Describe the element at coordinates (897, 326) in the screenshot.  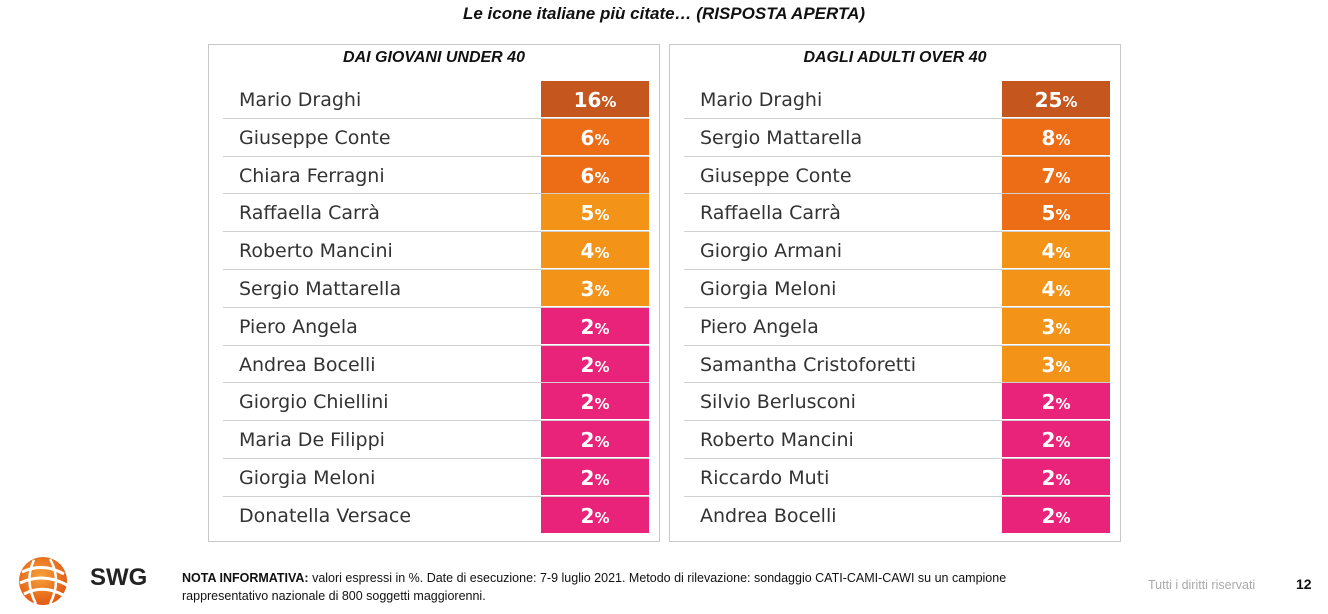
I see `table-row: Piero Angela 3%` at that location.